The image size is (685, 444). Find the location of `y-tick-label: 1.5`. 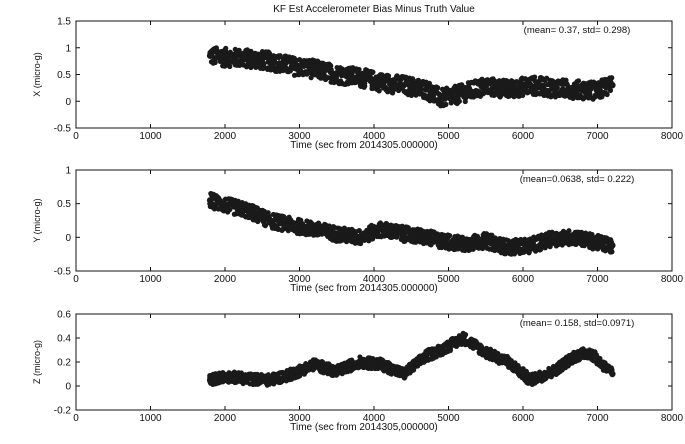

y-tick-label: 1.5 is located at coordinates (64, 22).